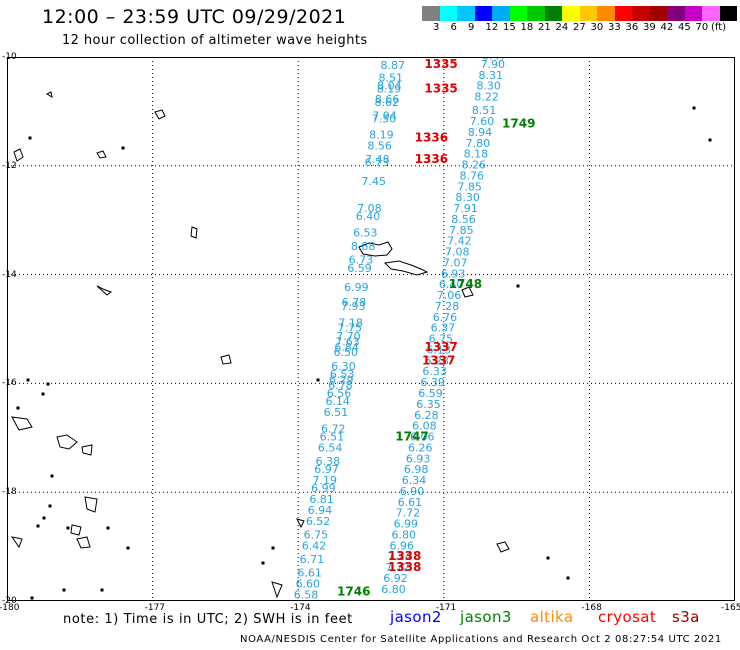  I want to click on satellite-jason2: jason2, so click(416, 617).